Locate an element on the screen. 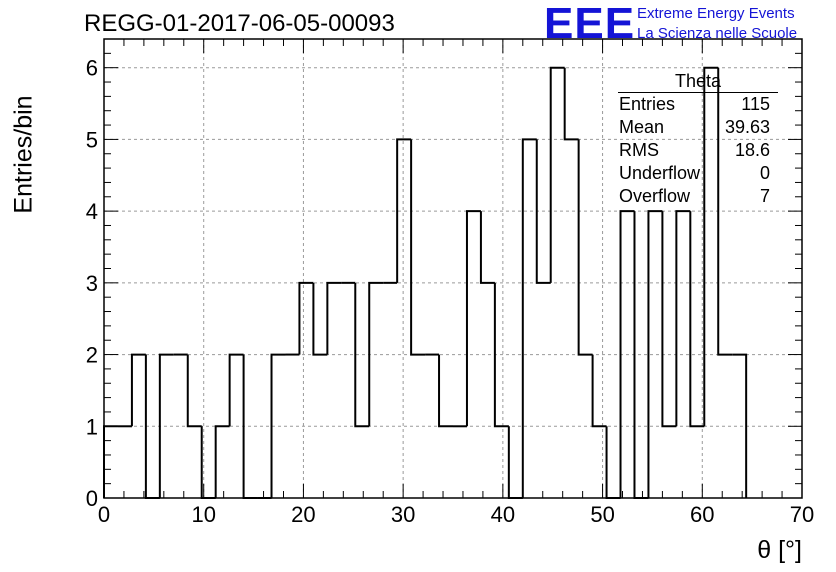 This screenshot has width=836, height=572. stats-value: 39.63 is located at coordinates (747, 127).